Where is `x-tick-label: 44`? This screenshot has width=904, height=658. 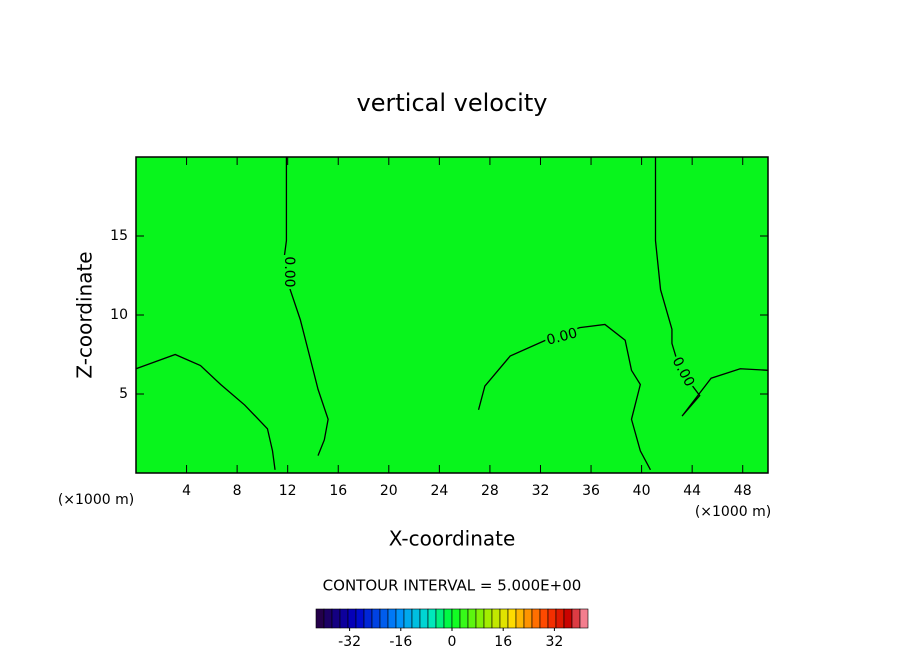
x-tick-label: 44 is located at coordinates (692, 491).